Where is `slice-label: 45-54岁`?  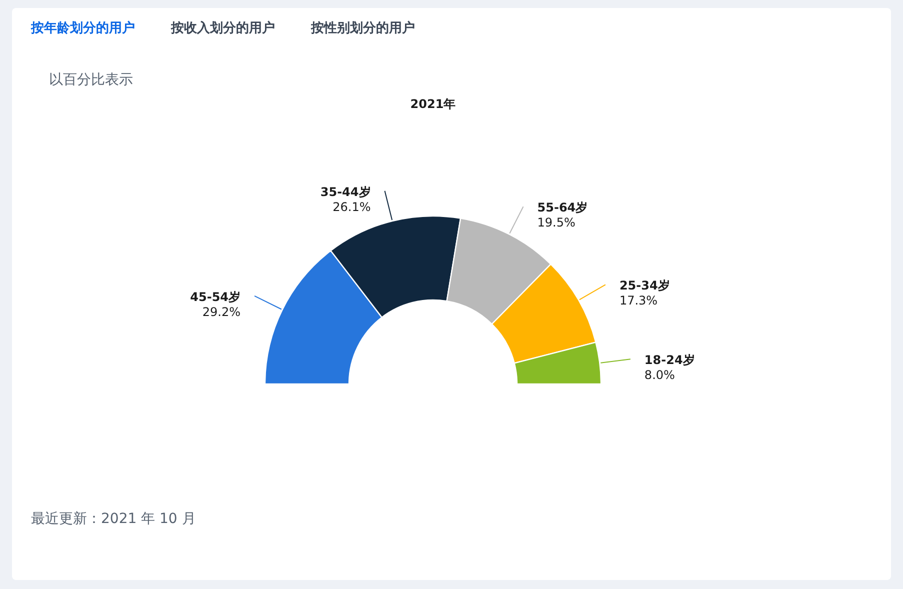 slice-label: 45-54岁 is located at coordinates (215, 297).